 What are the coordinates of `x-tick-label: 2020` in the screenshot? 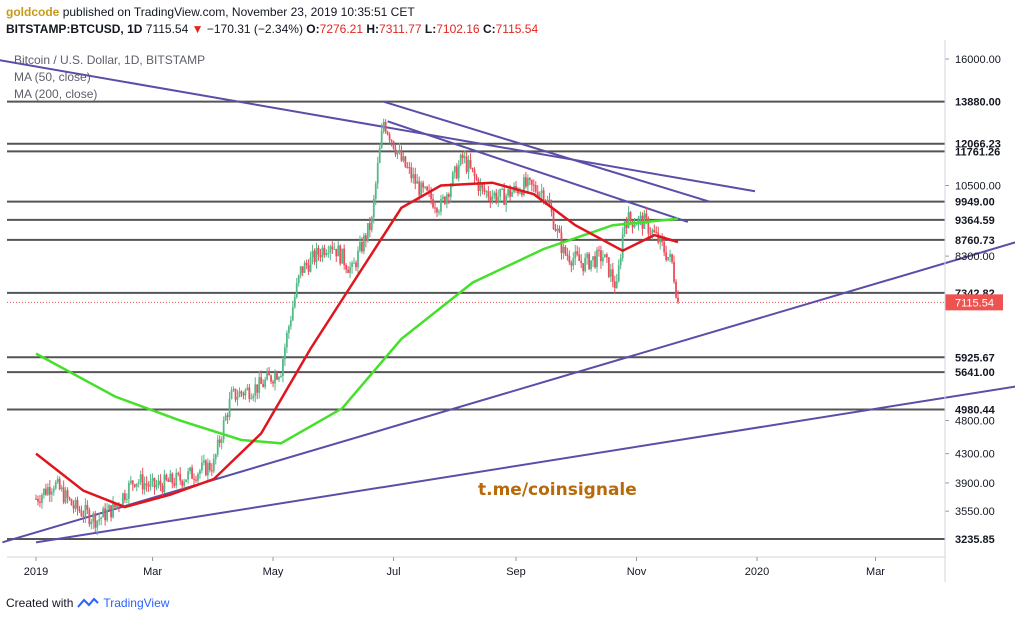 It's located at (757, 572).